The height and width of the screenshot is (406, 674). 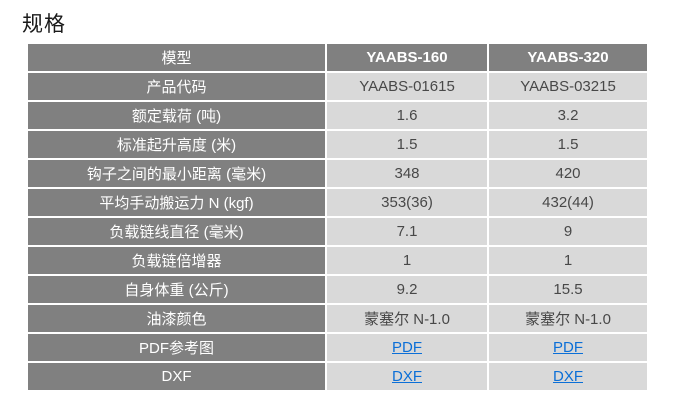 What do you see at coordinates (176, 202) in the screenshot?
I see `row-label: 平均手动搬运力 N (kgf)` at bounding box center [176, 202].